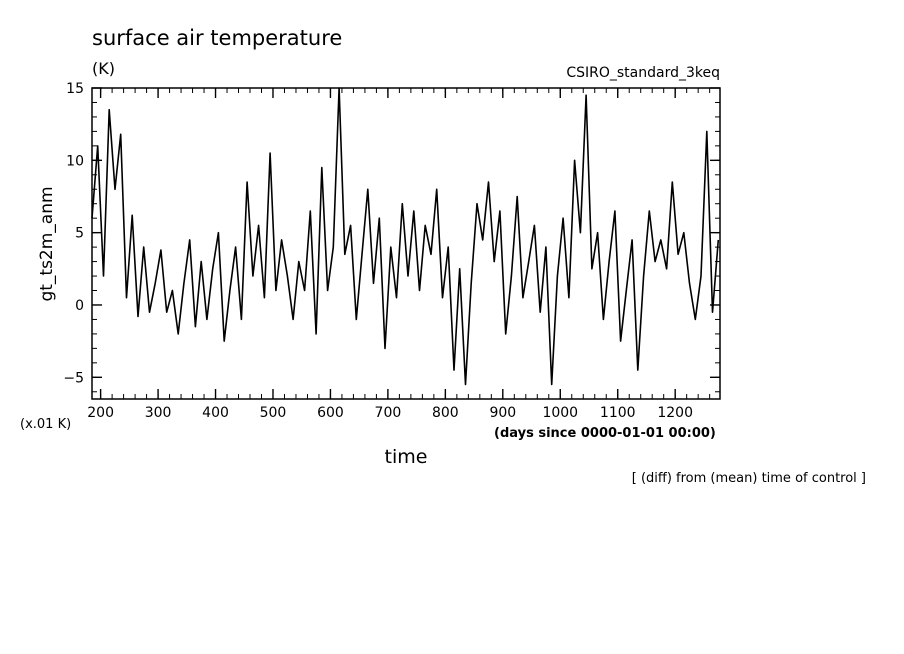 The width and height of the screenshot is (904, 654). What do you see at coordinates (273, 413) in the screenshot?
I see `x-tick-label: 500` at bounding box center [273, 413].